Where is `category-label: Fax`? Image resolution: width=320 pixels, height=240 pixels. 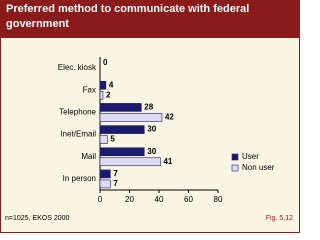 category-label: Fax is located at coordinates (89, 89).